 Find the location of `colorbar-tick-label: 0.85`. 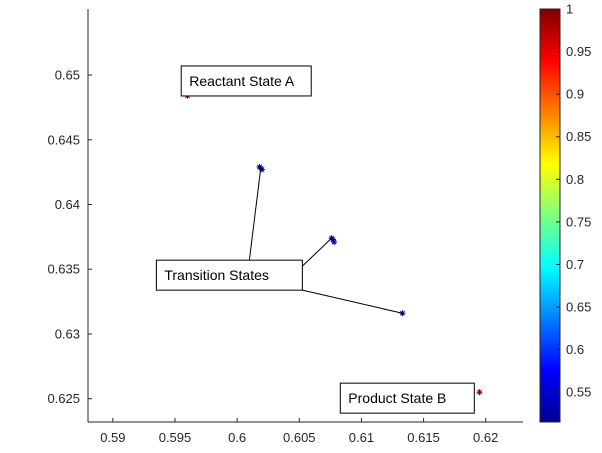

colorbar-tick-label: 0.85 is located at coordinates (578, 136).